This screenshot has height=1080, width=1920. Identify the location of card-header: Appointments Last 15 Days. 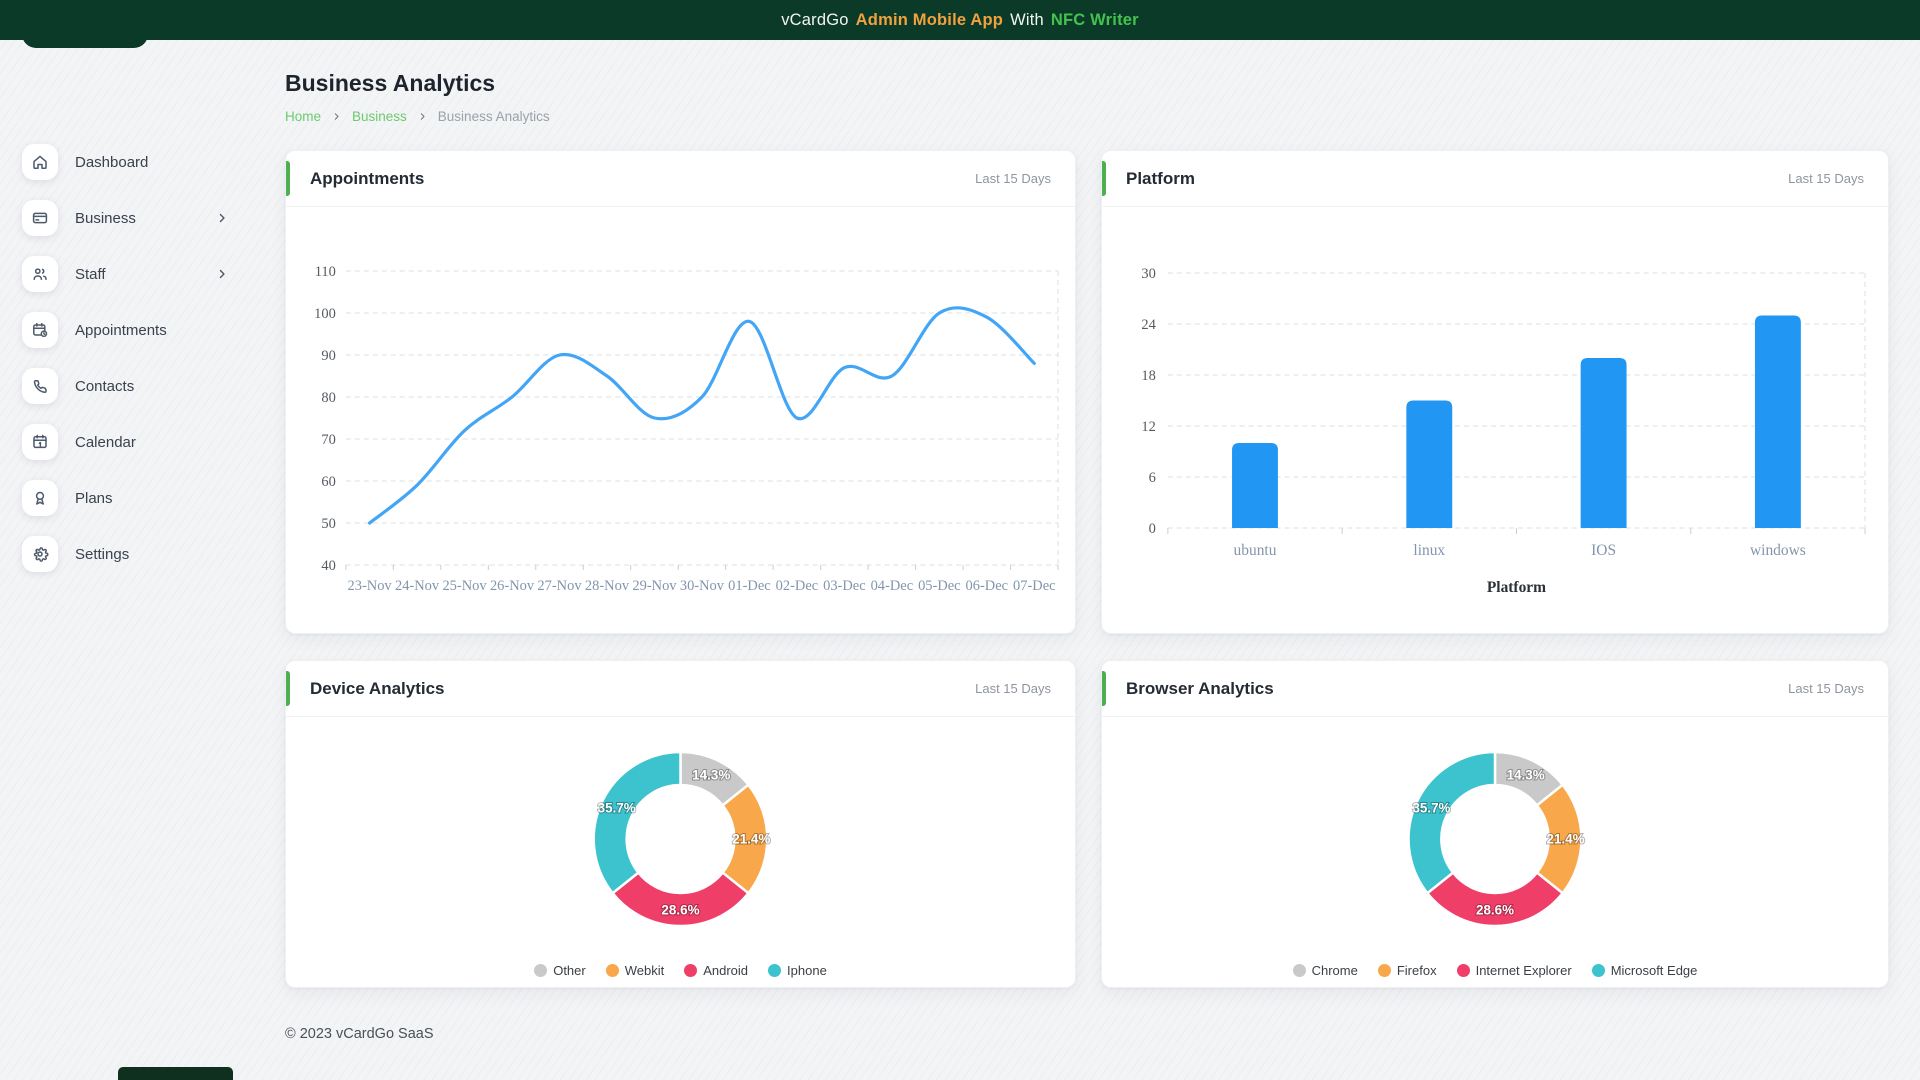
(680, 179).